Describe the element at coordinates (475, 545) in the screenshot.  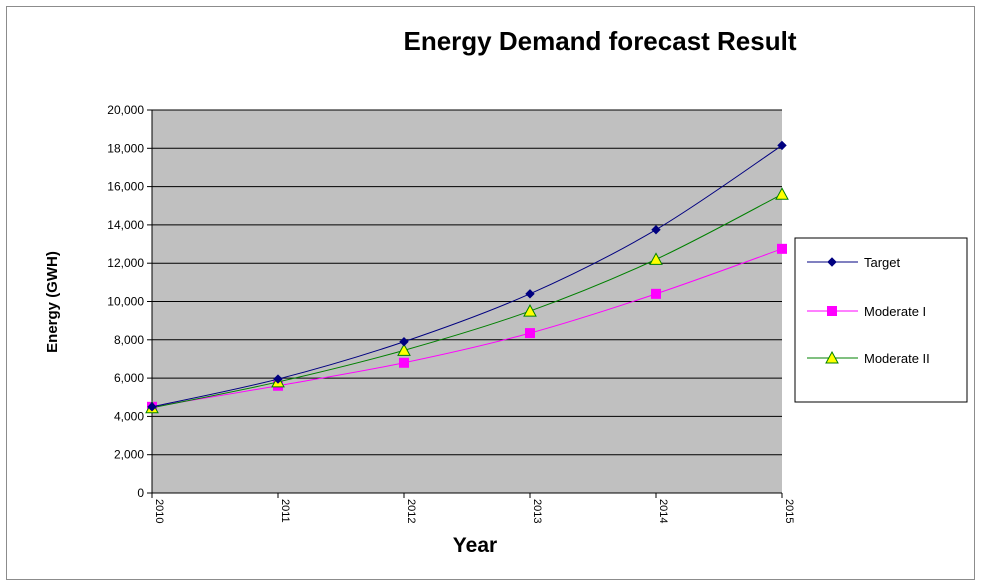
I see `x-axis-title: Year` at that location.